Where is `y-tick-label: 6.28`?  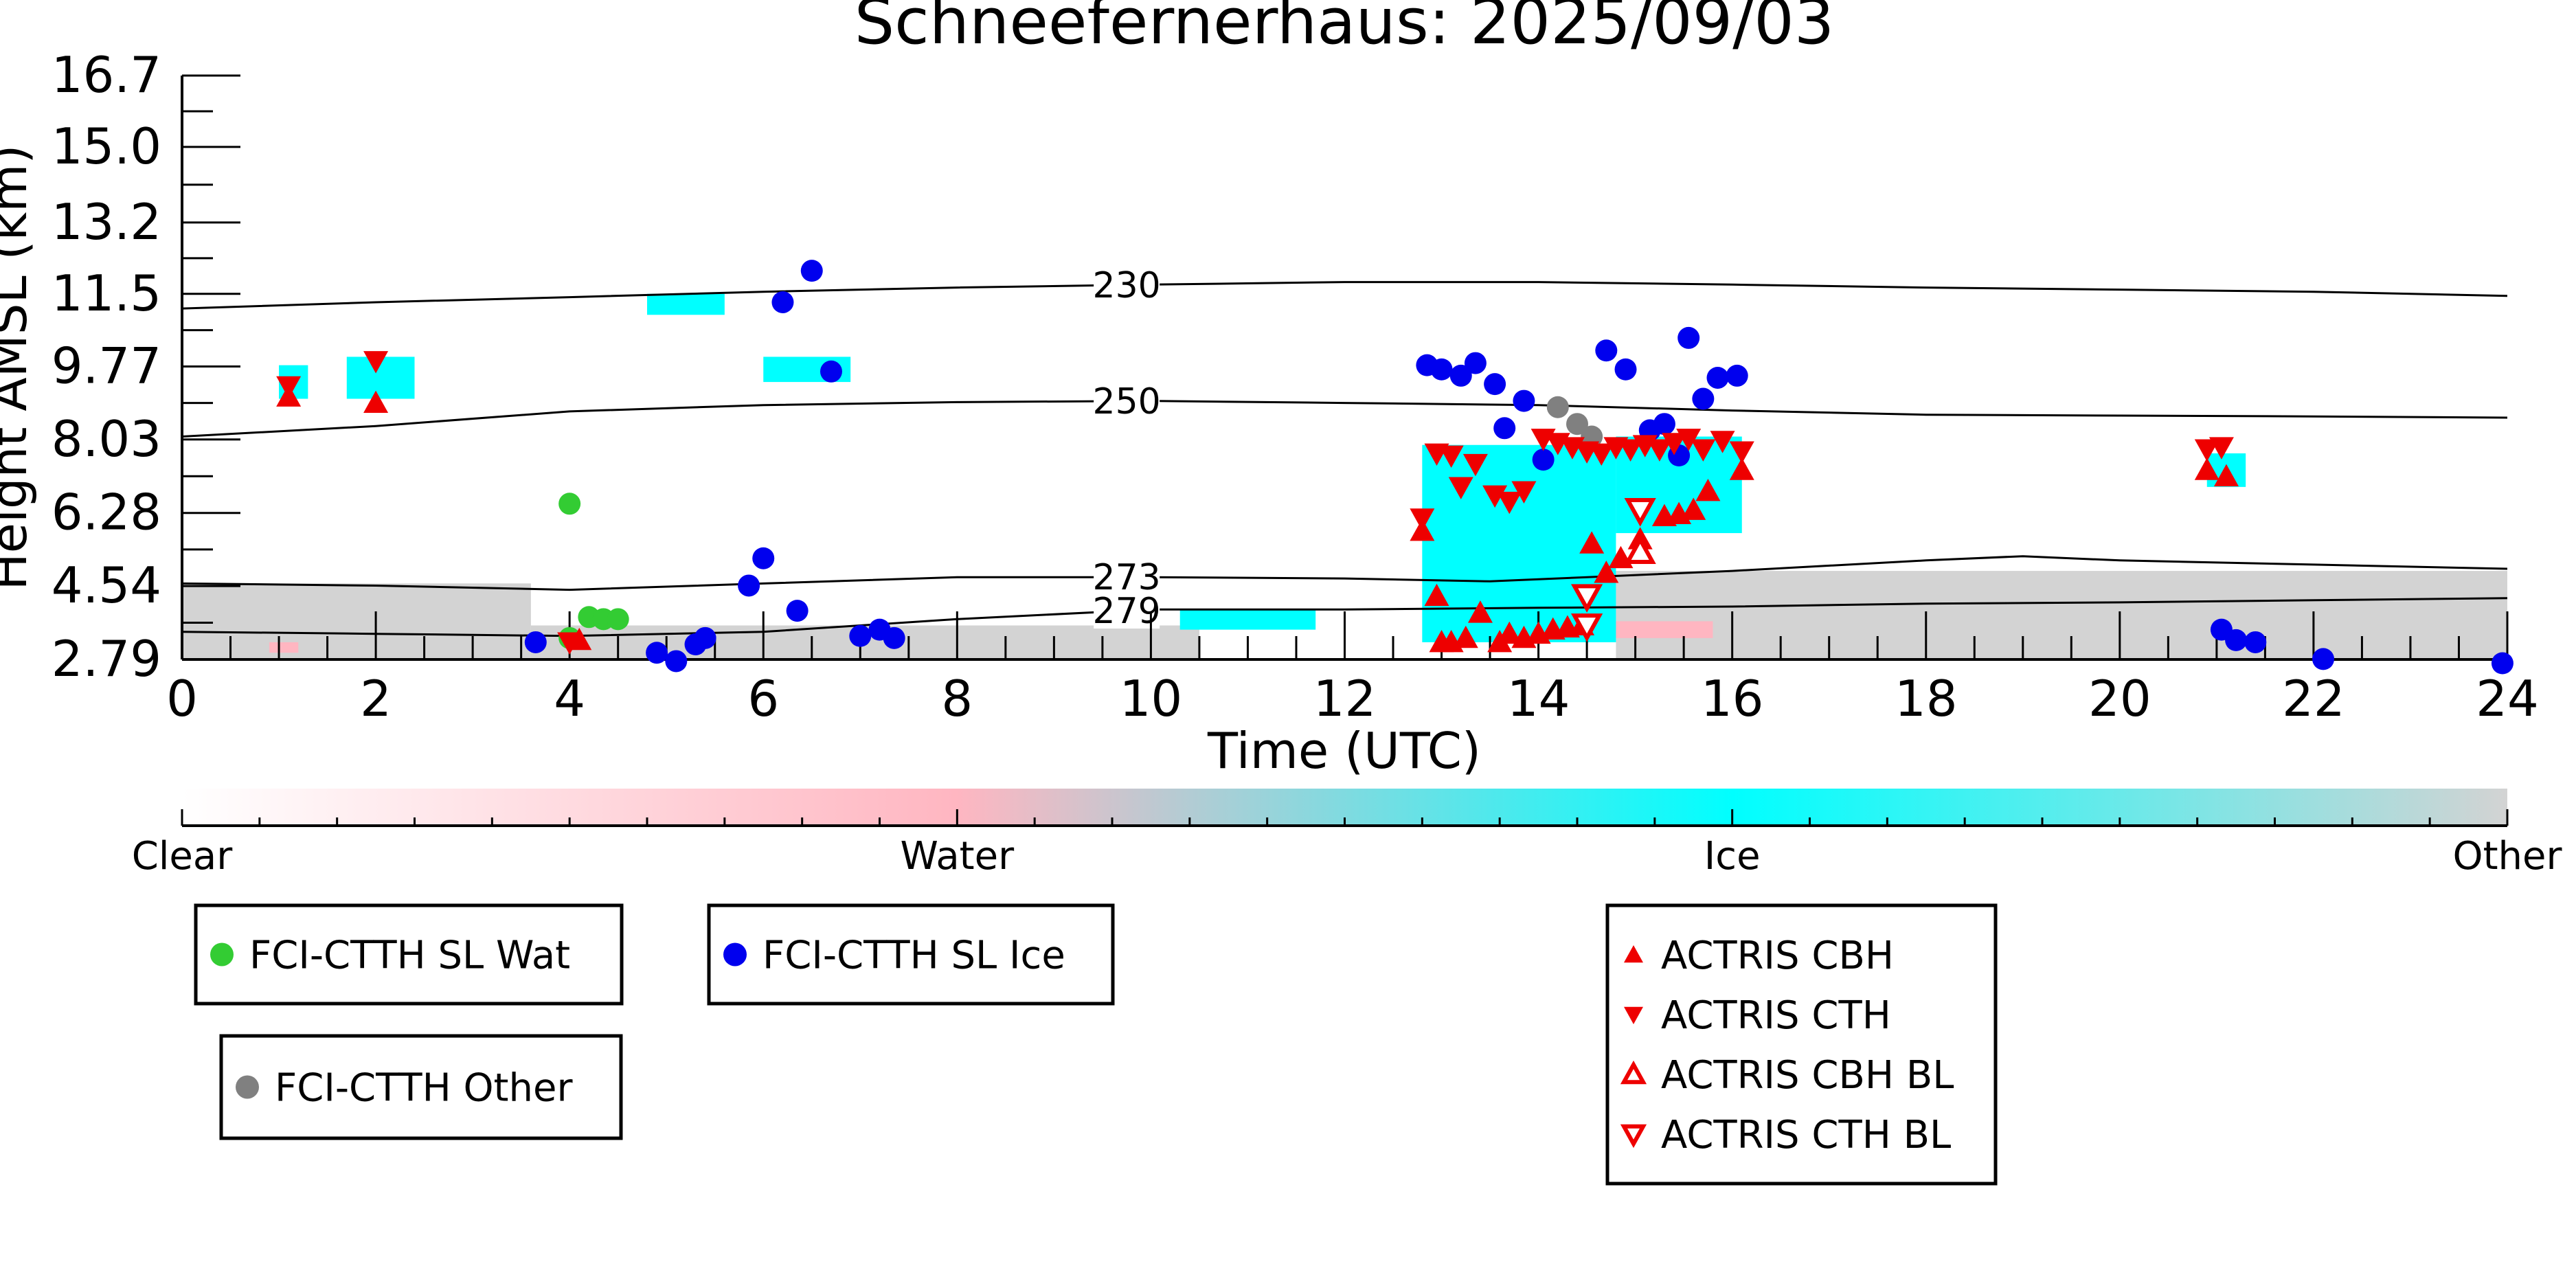
y-tick-label: 6.28 is located at coordinates (106, 512).